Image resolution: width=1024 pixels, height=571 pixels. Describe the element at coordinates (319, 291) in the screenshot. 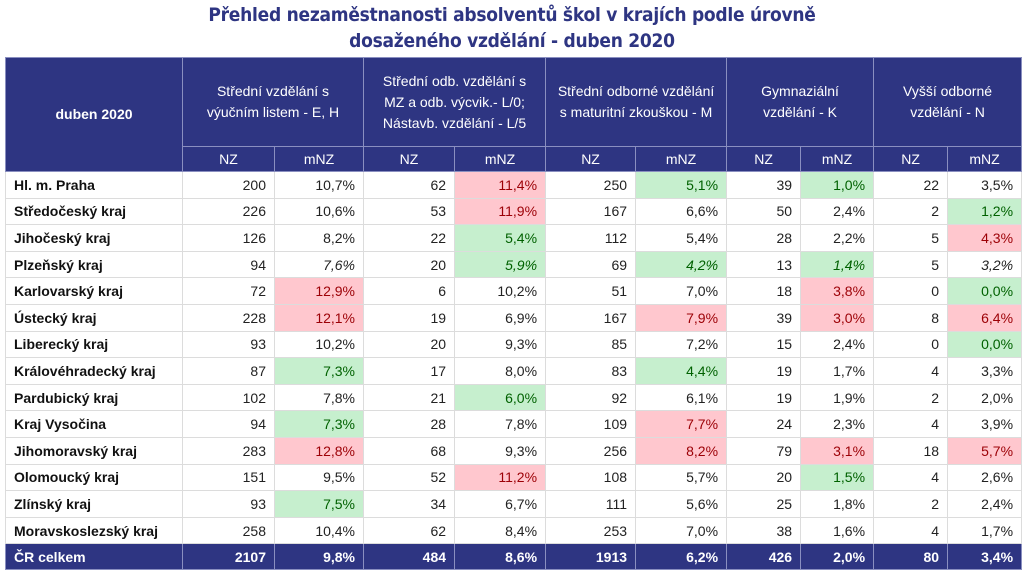

I see `mnz-cell: 12,9%` at that location.